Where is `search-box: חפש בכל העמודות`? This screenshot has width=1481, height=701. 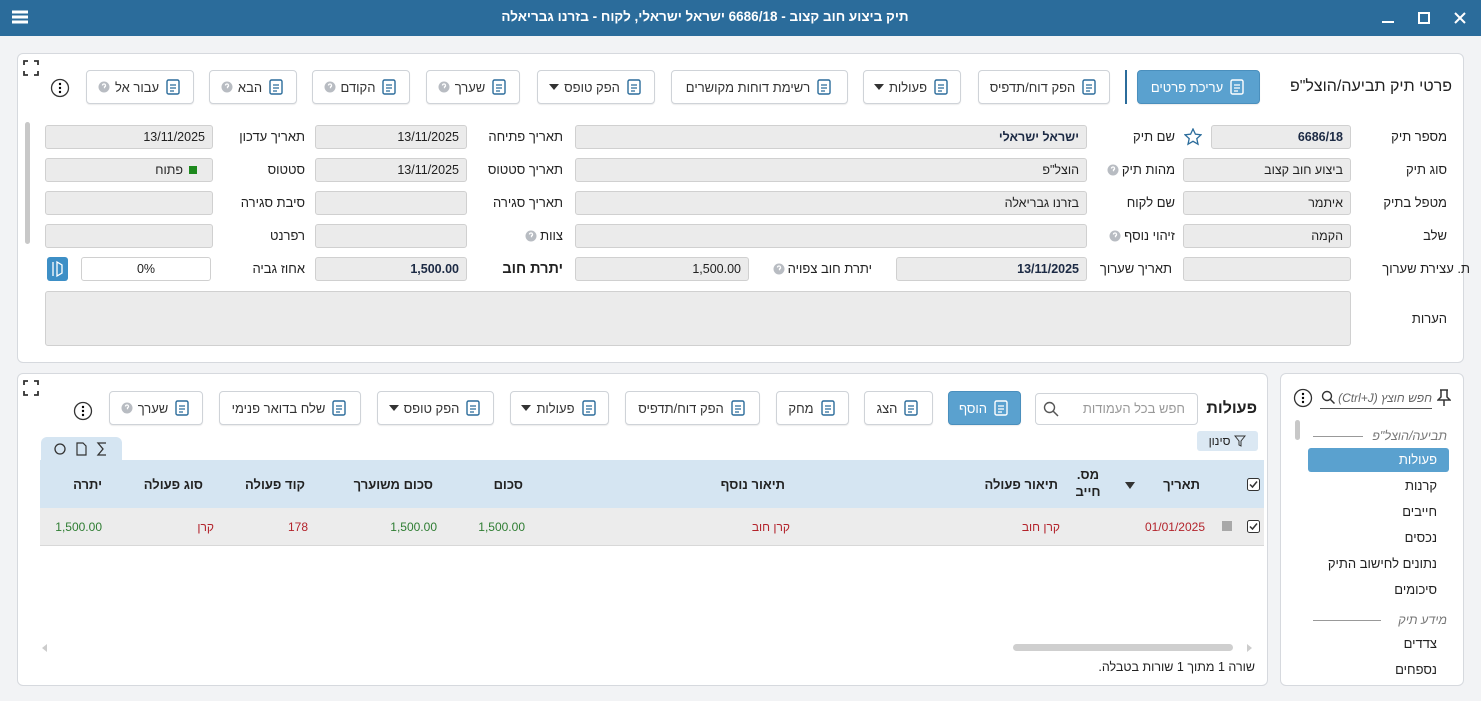 search-box: חפש בכל העמודות is located at coordinates (1116, 409).